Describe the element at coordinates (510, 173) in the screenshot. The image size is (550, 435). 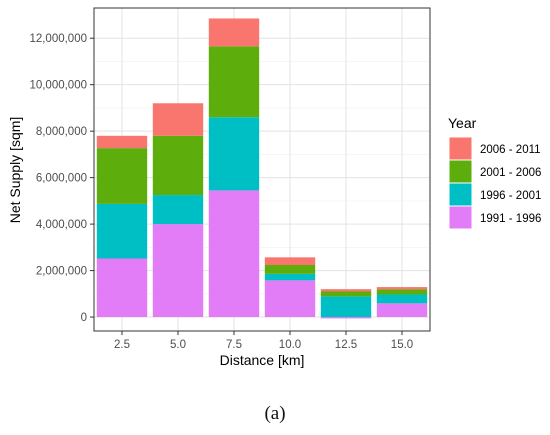
I see `legend-label: 2001 - 2006` at that location.